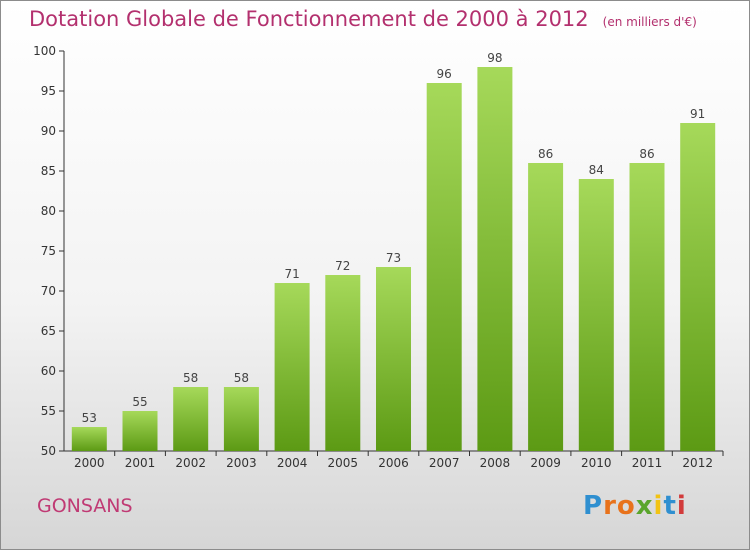  I want to click on bar-value-label: 98, so click(494, 58).